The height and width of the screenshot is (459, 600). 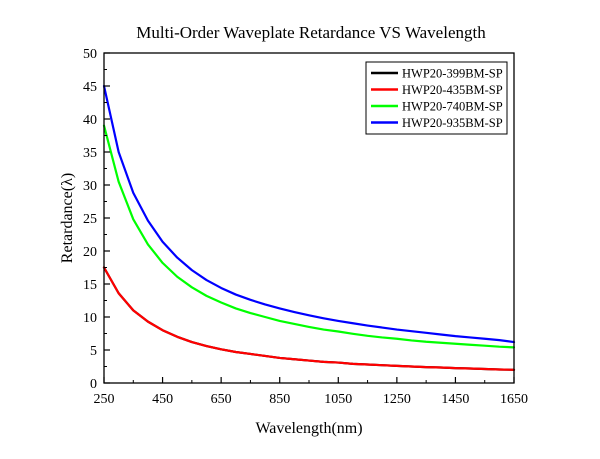 I want to click on x-tick-label: 1450, so click(x=455, y=399).